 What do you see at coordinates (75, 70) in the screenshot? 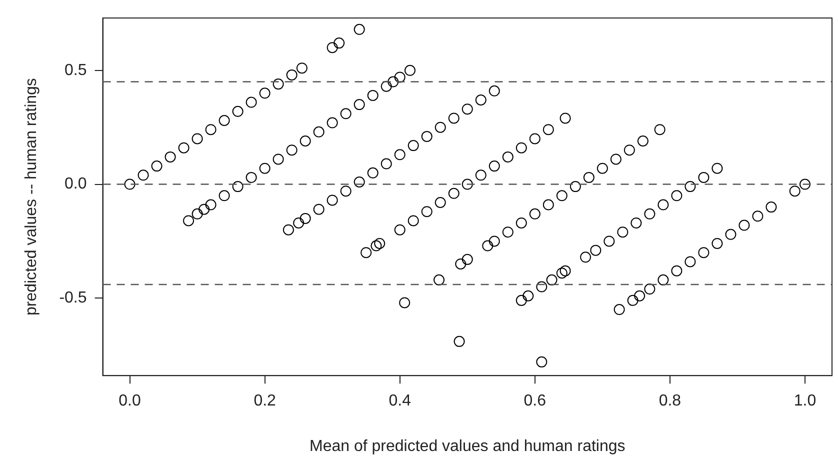
I see `y-tick-label: 0.5` at bounding box center [75, 70].